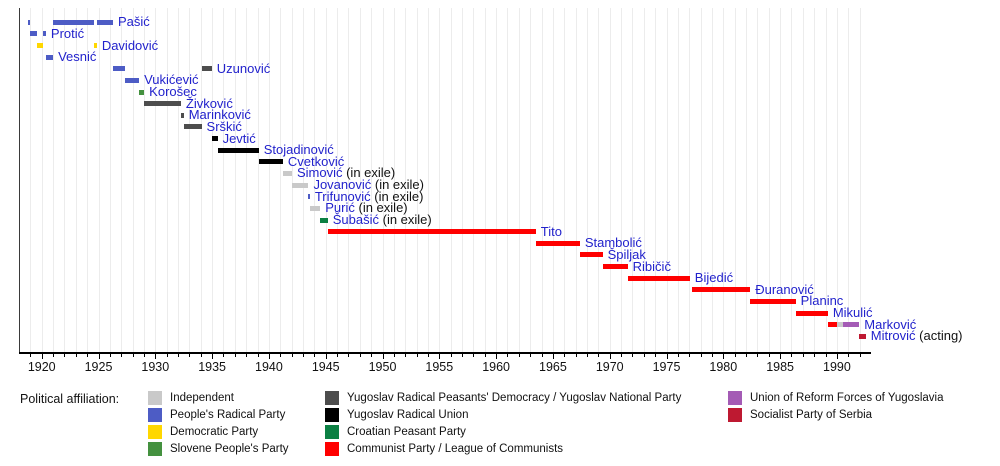  I want to click on pm-name-link: Stojadinović, so click(298, 150).